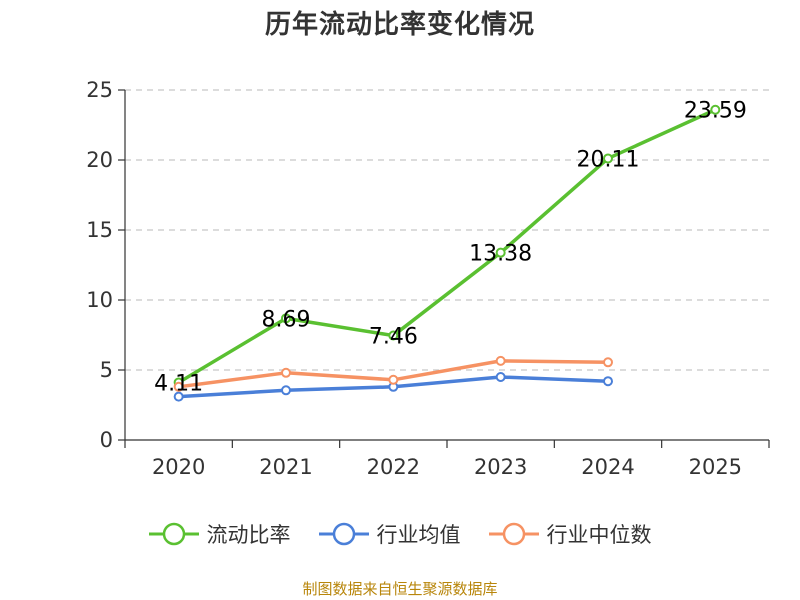 The width and height of the screenshot is (800, 600). Describe the element at coordinates (106, 370) in the screenshot. I see `y-tick-label: 5` at that location.